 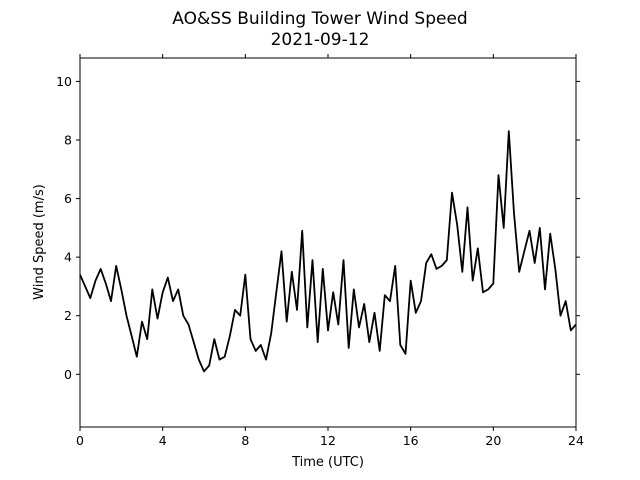 I want to click on x-tick-label: 0, so click(x=80, y=440).